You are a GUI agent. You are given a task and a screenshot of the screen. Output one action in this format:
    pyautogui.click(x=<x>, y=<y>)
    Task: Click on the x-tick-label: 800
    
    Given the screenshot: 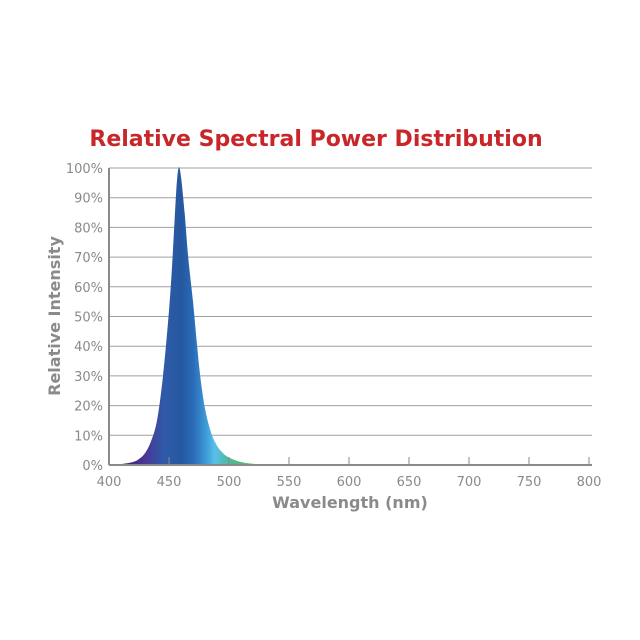 What is the action you would take?
    pyautogui.click(x=589, y=482)
    